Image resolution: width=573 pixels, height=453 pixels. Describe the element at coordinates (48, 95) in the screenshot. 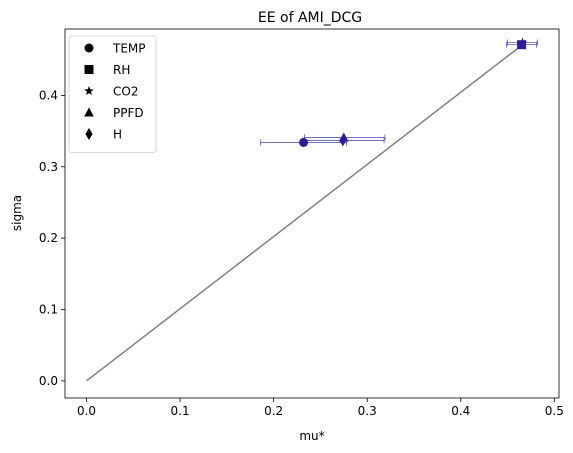

I see `y-tick-label: 0.4` at that location.